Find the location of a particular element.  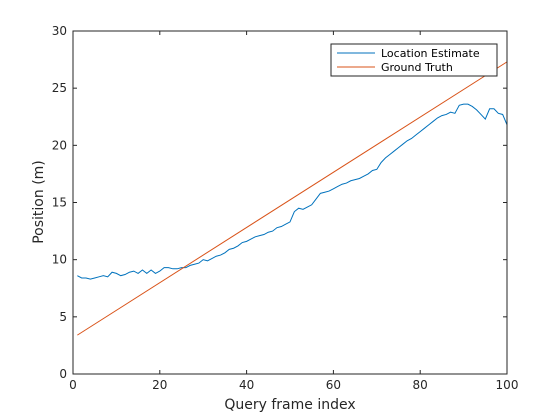

y-tick-label: 20 is located at coordinates (59, 145).